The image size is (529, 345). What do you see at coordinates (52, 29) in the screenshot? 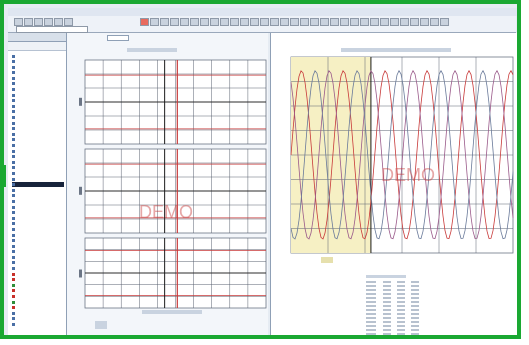
I see `toolbar-dropdown` at bounding box center [52, 29].